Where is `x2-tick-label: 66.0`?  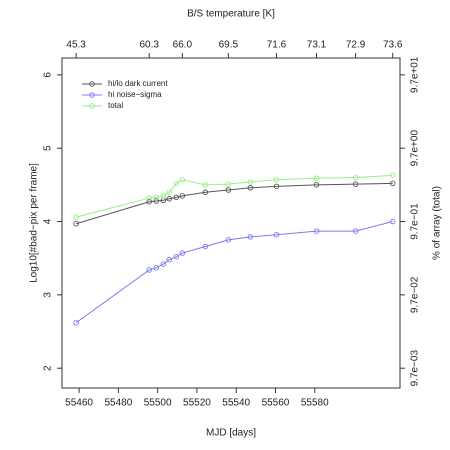 x2-tick-label: 66.0 is located at coordinates (183, 45).